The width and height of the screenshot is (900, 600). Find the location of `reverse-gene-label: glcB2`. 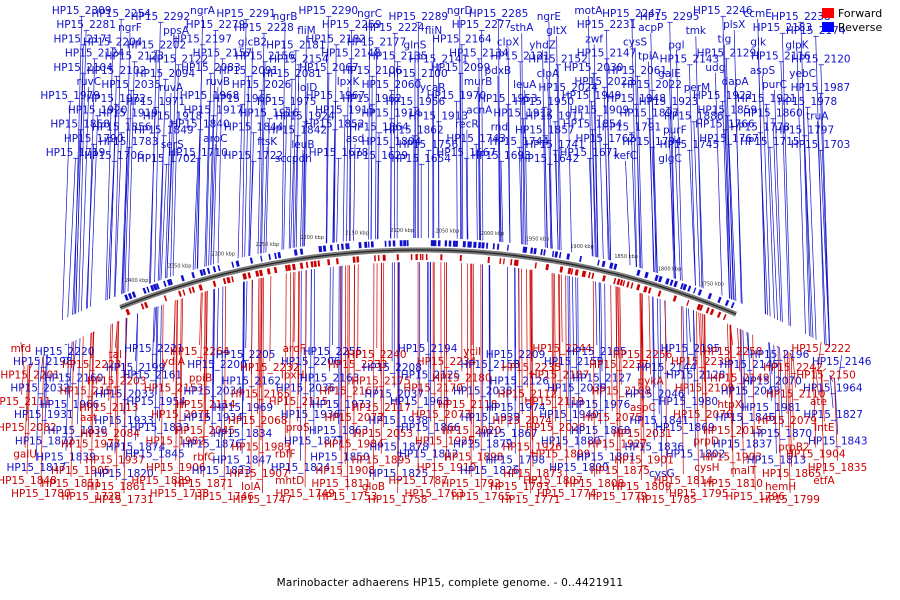

reverse-gene-label: glcB2 is located at coordinates (252, 42).